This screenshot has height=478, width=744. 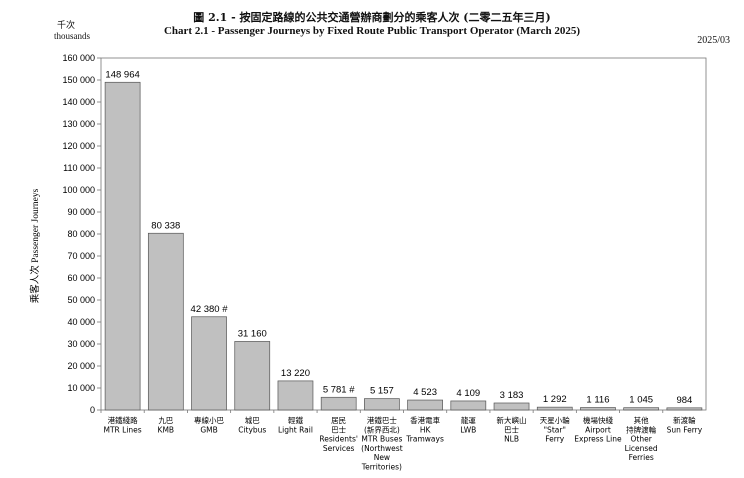 What do you see at coordinates (166, 425) in the screenshot?
I see `x-tick-label: 九巴 KMB` at bounding box center [166, 425].